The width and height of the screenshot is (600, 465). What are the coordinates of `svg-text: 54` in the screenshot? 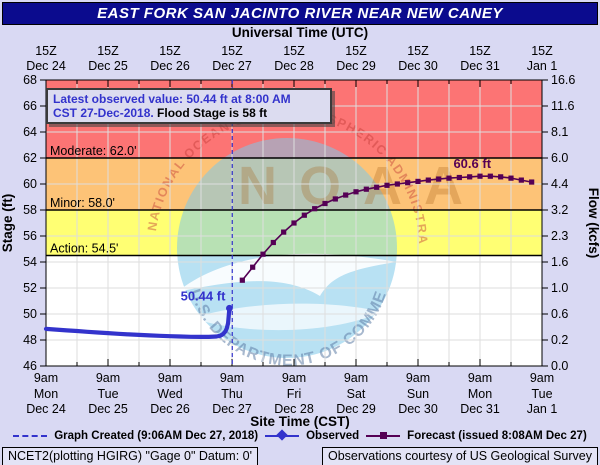 It's located at (30, 262).